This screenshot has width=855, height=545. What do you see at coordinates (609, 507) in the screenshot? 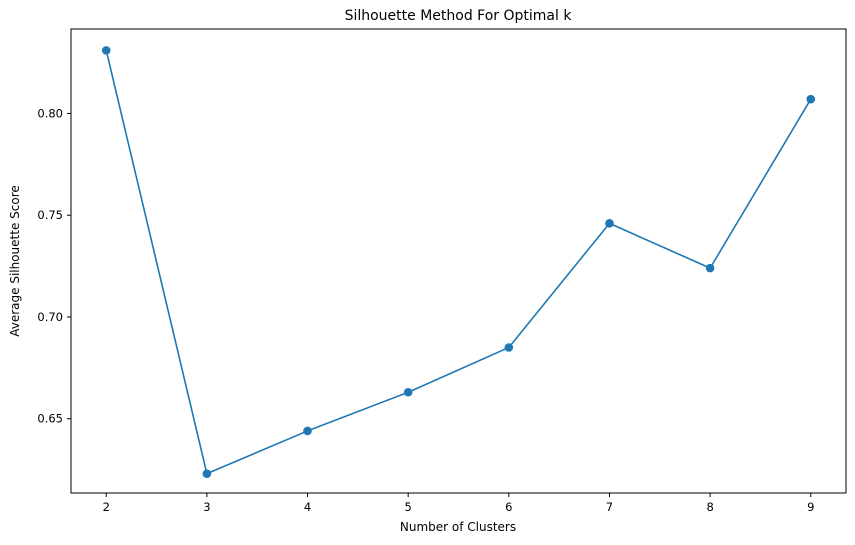
I see `x-tick-label: 7` at bounding box center [609, 507].